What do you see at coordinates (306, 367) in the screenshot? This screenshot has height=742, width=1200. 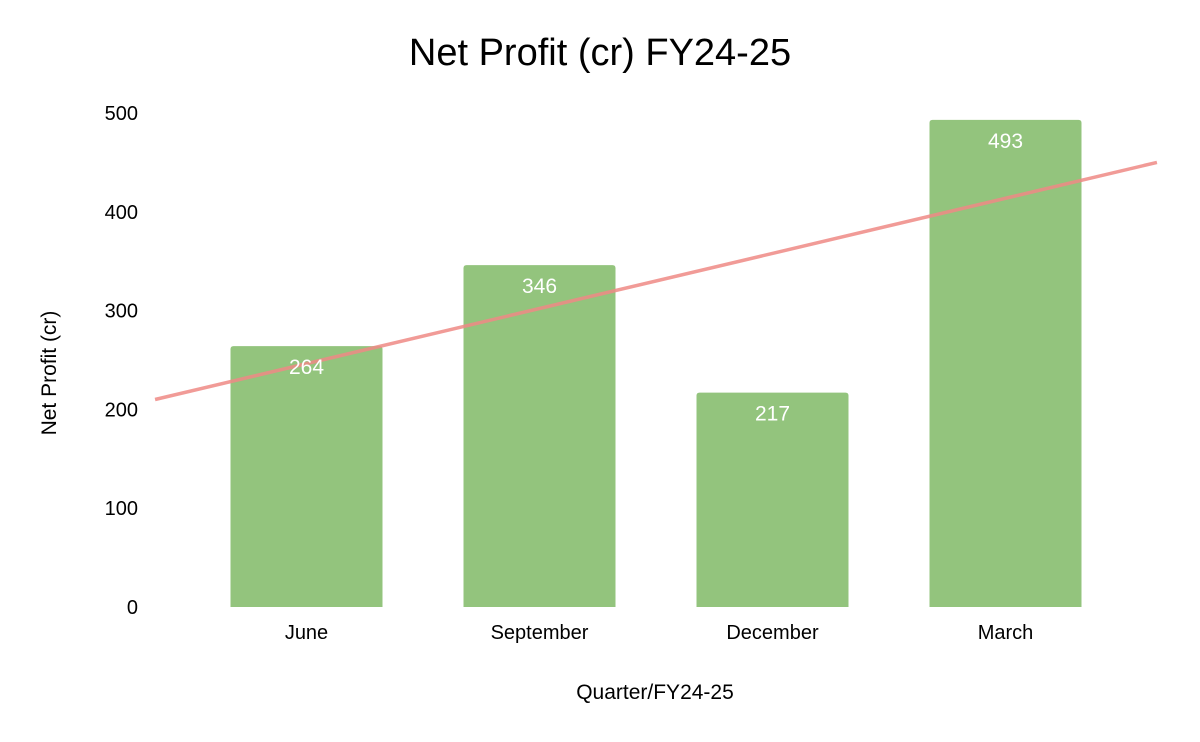 I see `data-label: 264` at bounding box center [306, 367].